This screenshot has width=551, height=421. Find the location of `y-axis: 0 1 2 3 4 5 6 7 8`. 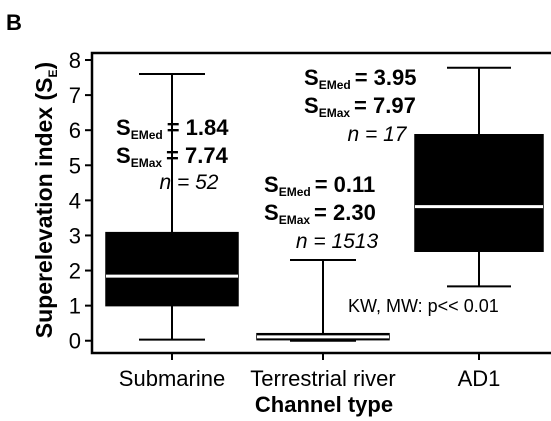

y-axis: 0 1 2 3 4 5 6 7 8 is located at coordinates (80, 201).